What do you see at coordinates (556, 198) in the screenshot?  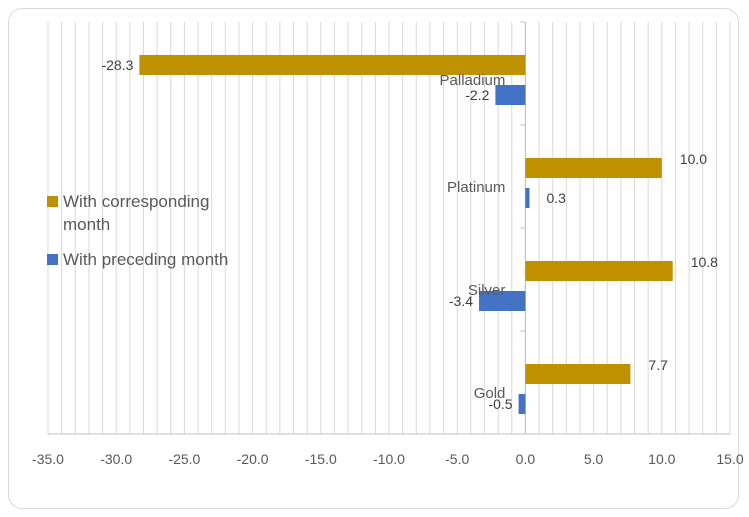 I see `data-label-preceding: 0.3` at bounding box center [556, 198].